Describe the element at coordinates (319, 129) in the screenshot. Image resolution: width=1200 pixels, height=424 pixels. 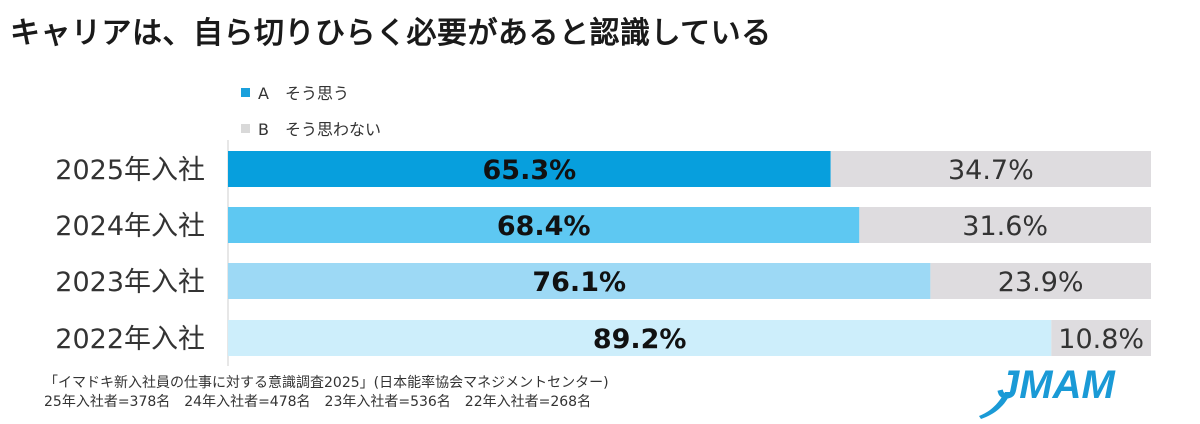
I see `legend-label-disagree: B そう思わない` at that location.